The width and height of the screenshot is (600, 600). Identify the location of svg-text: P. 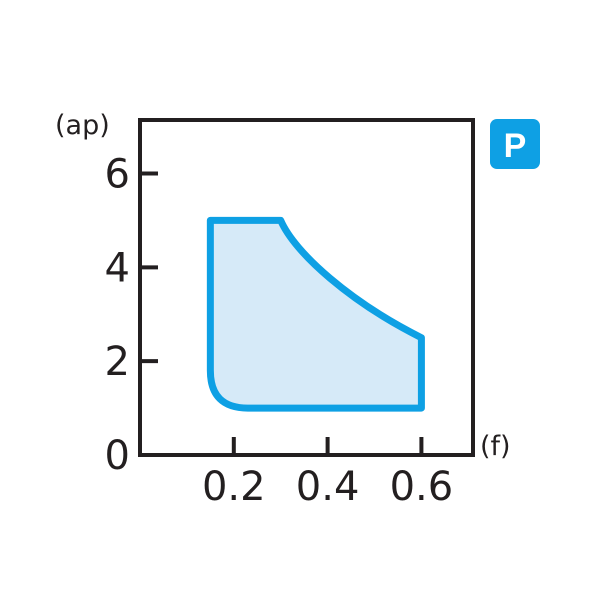
(515, 146).